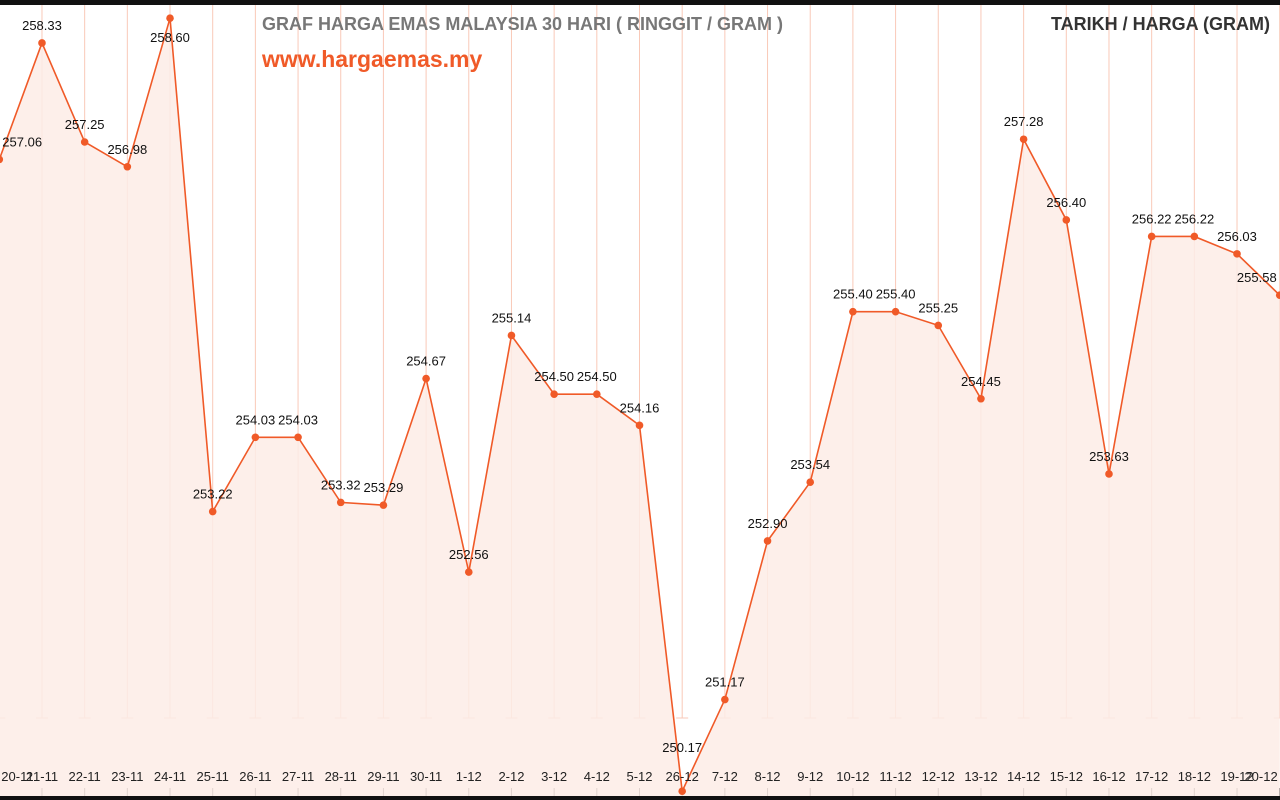 This screenshot has width=1280, height=800. Describe the element at coordinates (42, 25) in the screenshot. I see `data-label: 258.33` at that location.